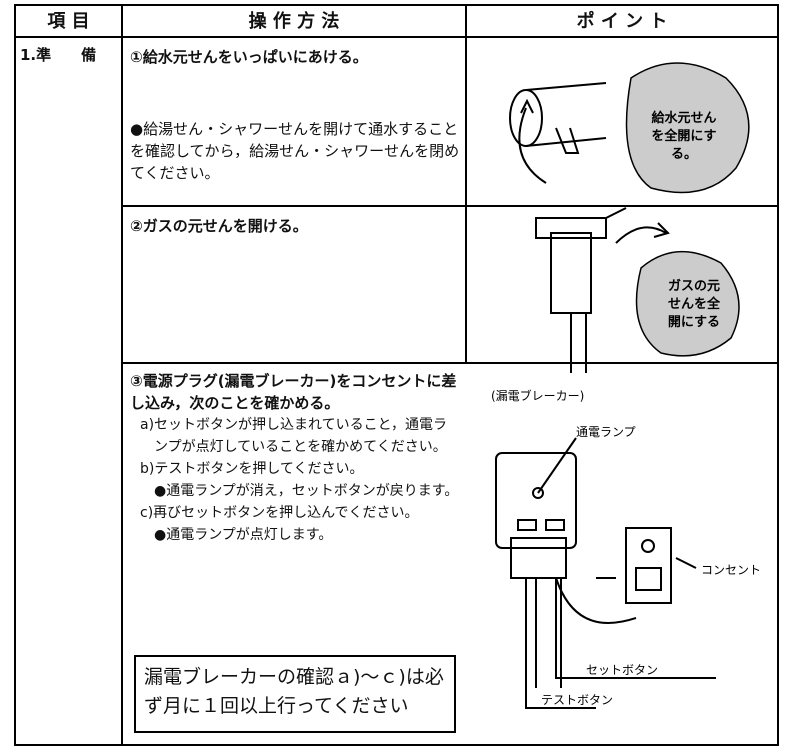 Image resolution: width=792 pixels, height=754 pixels. I want to click on bubble-line: せんを全, so click(694, 304).